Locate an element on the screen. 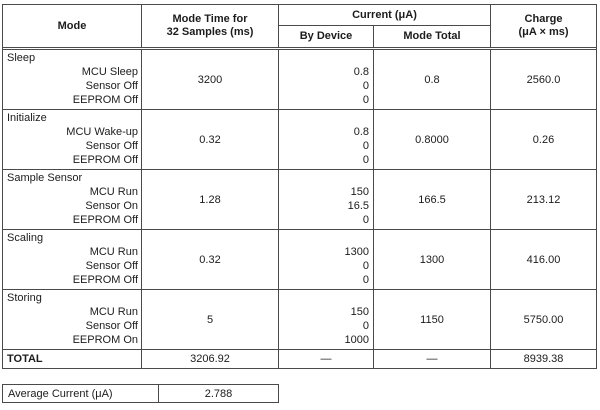 The width and height of the screenshot is (600, 410). mode-name: Storing is located at coordinates (24, 298).